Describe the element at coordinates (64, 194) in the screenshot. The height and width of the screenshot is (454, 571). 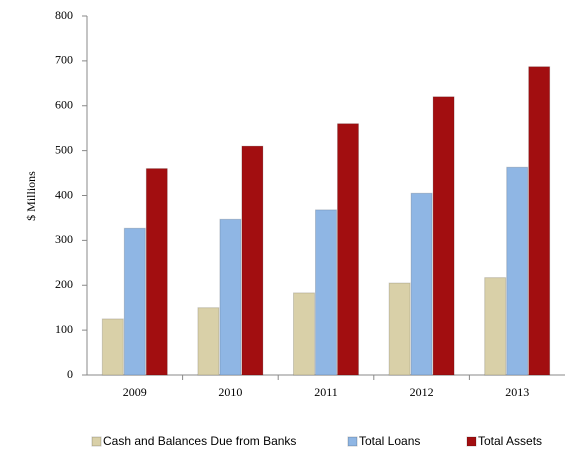
I see `y-tick-label: 400` at that location.